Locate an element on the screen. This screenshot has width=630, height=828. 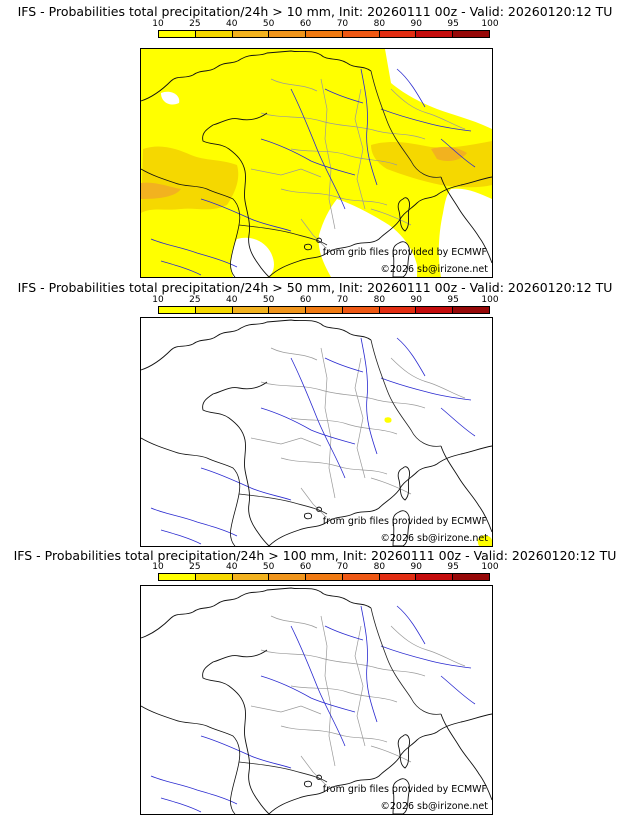
colorbar-tick-label: 80 is located at coordinates (379, 24).